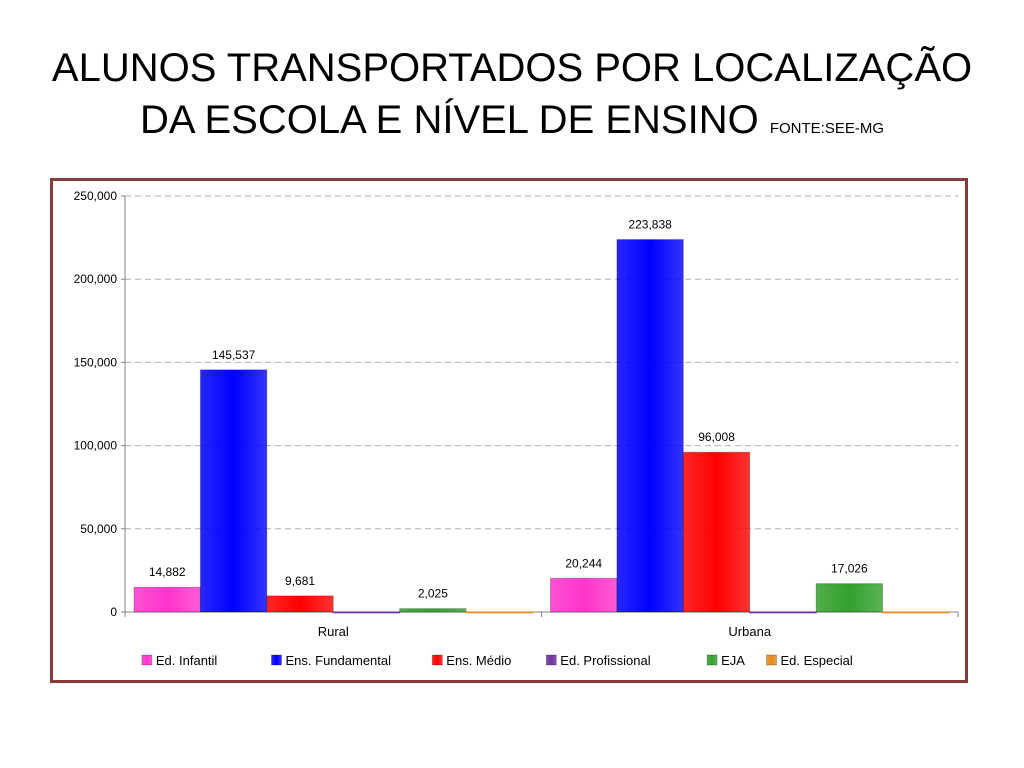  What do you see at coordinates (96, 279) in the screenshot?
I see `y-tick-label: 200,000` at bounding box center [96, 279].